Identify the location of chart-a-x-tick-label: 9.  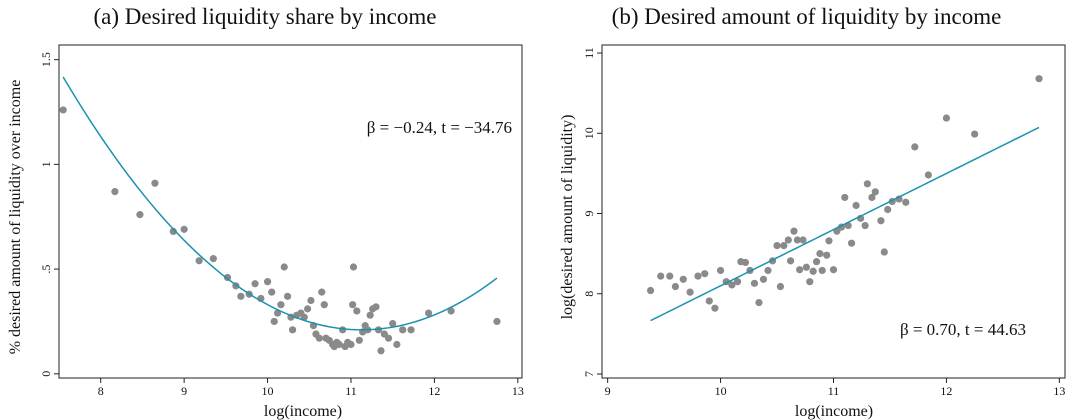
(184, 391).